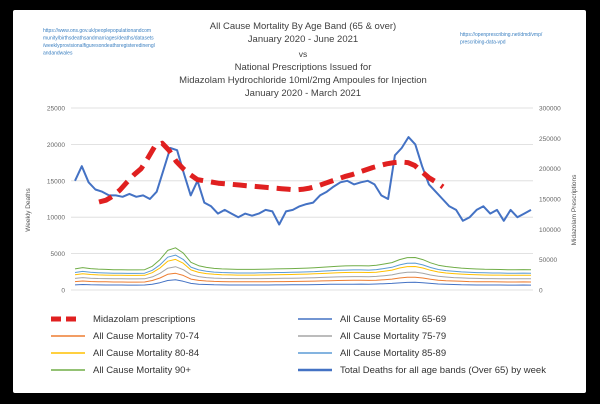 The image size is (600, 404). What do you see at coordinates (146, 336) in the screenshot?
I see `legend-label: All Cause Mortality 70-74` at bounding box center [146, 336].